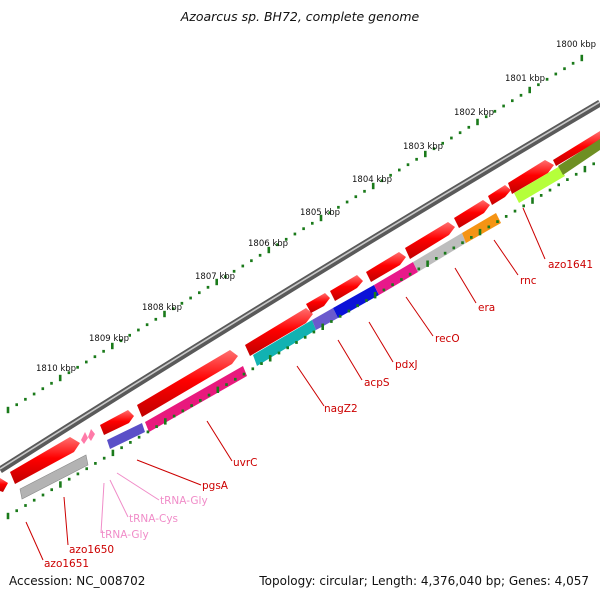 This screenshot has width=600, height=600. I want to click on scale-label-1801: 1801 kbp, so click(525, 79).